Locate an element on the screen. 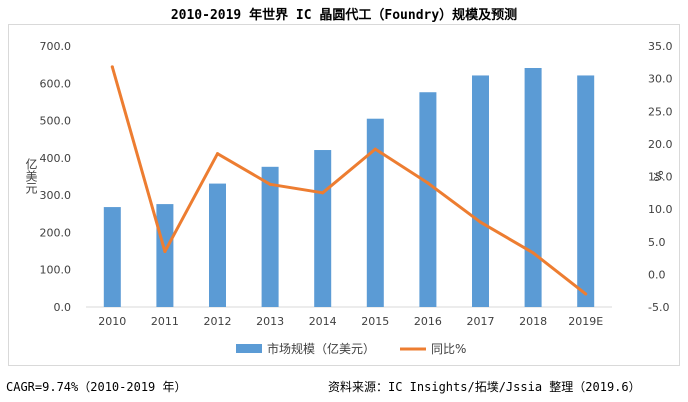 Image resolution: width=688 pixels, height=402 pixels. source-note: 资料来源：IC Insights/拓墣/Jssia 整理（2019.6） is located at coordinates (484, 387).